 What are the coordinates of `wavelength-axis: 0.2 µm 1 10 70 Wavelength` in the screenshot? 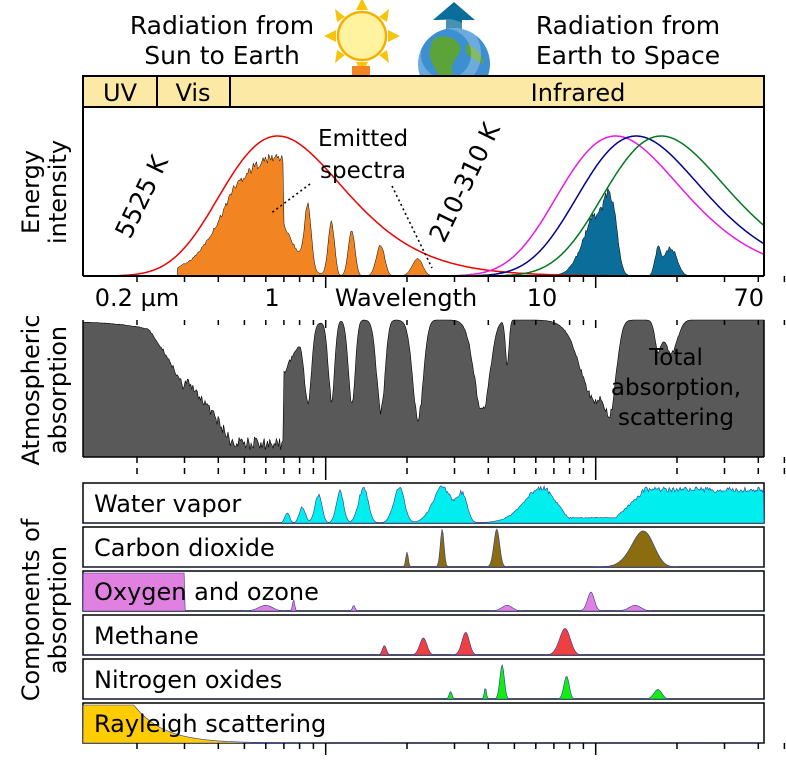 It's located at (440, 294).